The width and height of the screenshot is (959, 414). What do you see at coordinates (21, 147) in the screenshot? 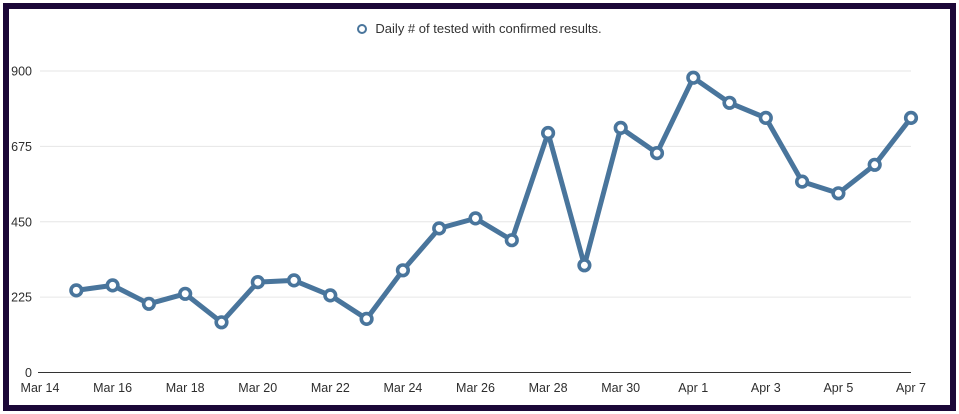
I see `y-axis-tick-label: 675` at bounding box center [21, 147].